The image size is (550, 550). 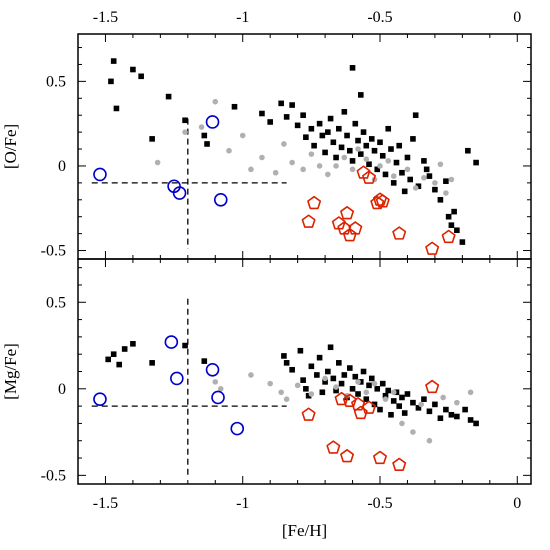 What do you see at coordinates (379, 17) in the screenshot?
I see `x-tick-label: -0.5` at bounding box center [379, 17].